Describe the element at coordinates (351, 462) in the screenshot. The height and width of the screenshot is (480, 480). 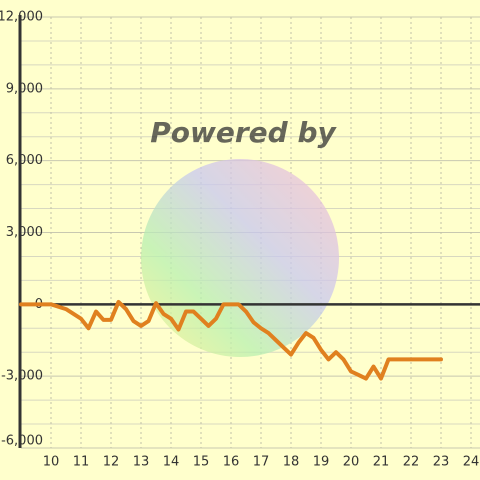
I see `x-tick-label: 20` at that location.